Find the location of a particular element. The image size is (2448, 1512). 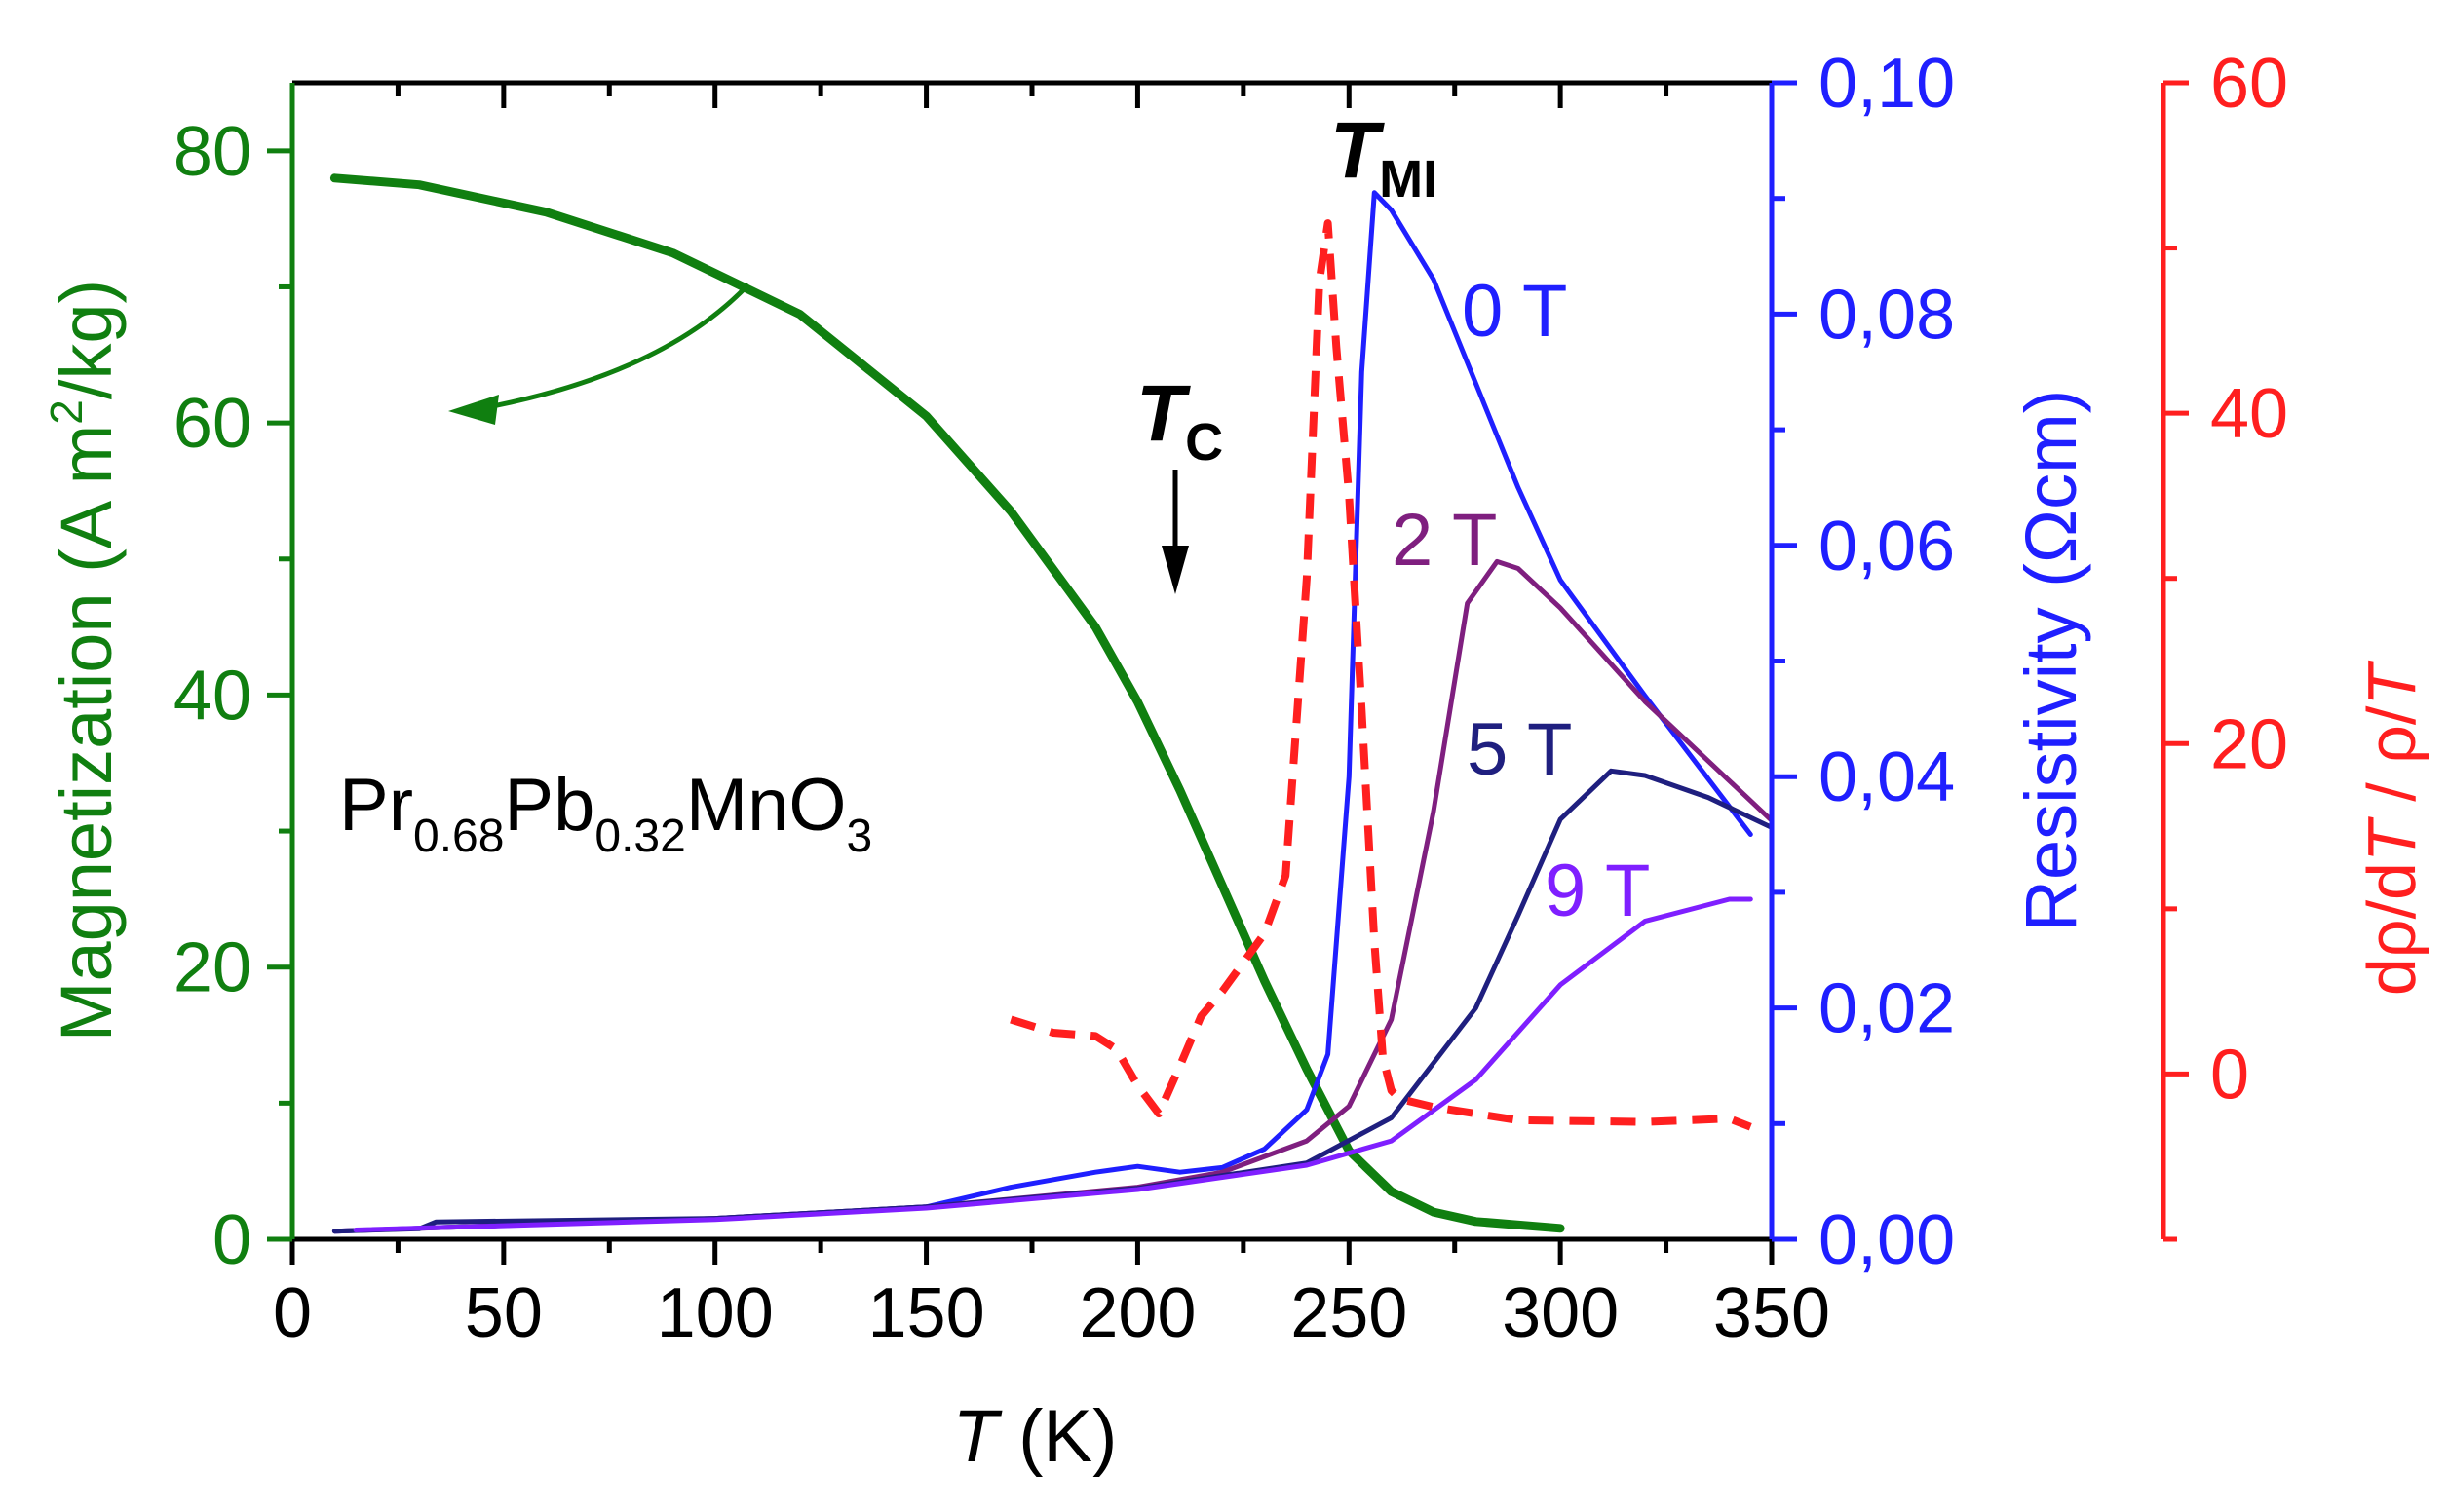

magnetization-axis-pointer-arrow is located at coordinates (599, 354).